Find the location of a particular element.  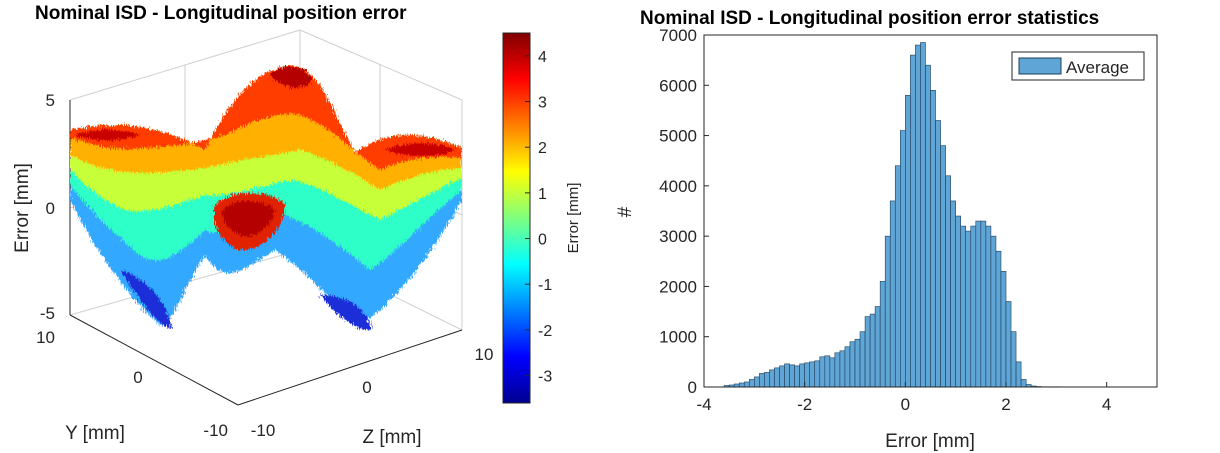

y-tick-label: 5000 is located at coordinates (678, 136).